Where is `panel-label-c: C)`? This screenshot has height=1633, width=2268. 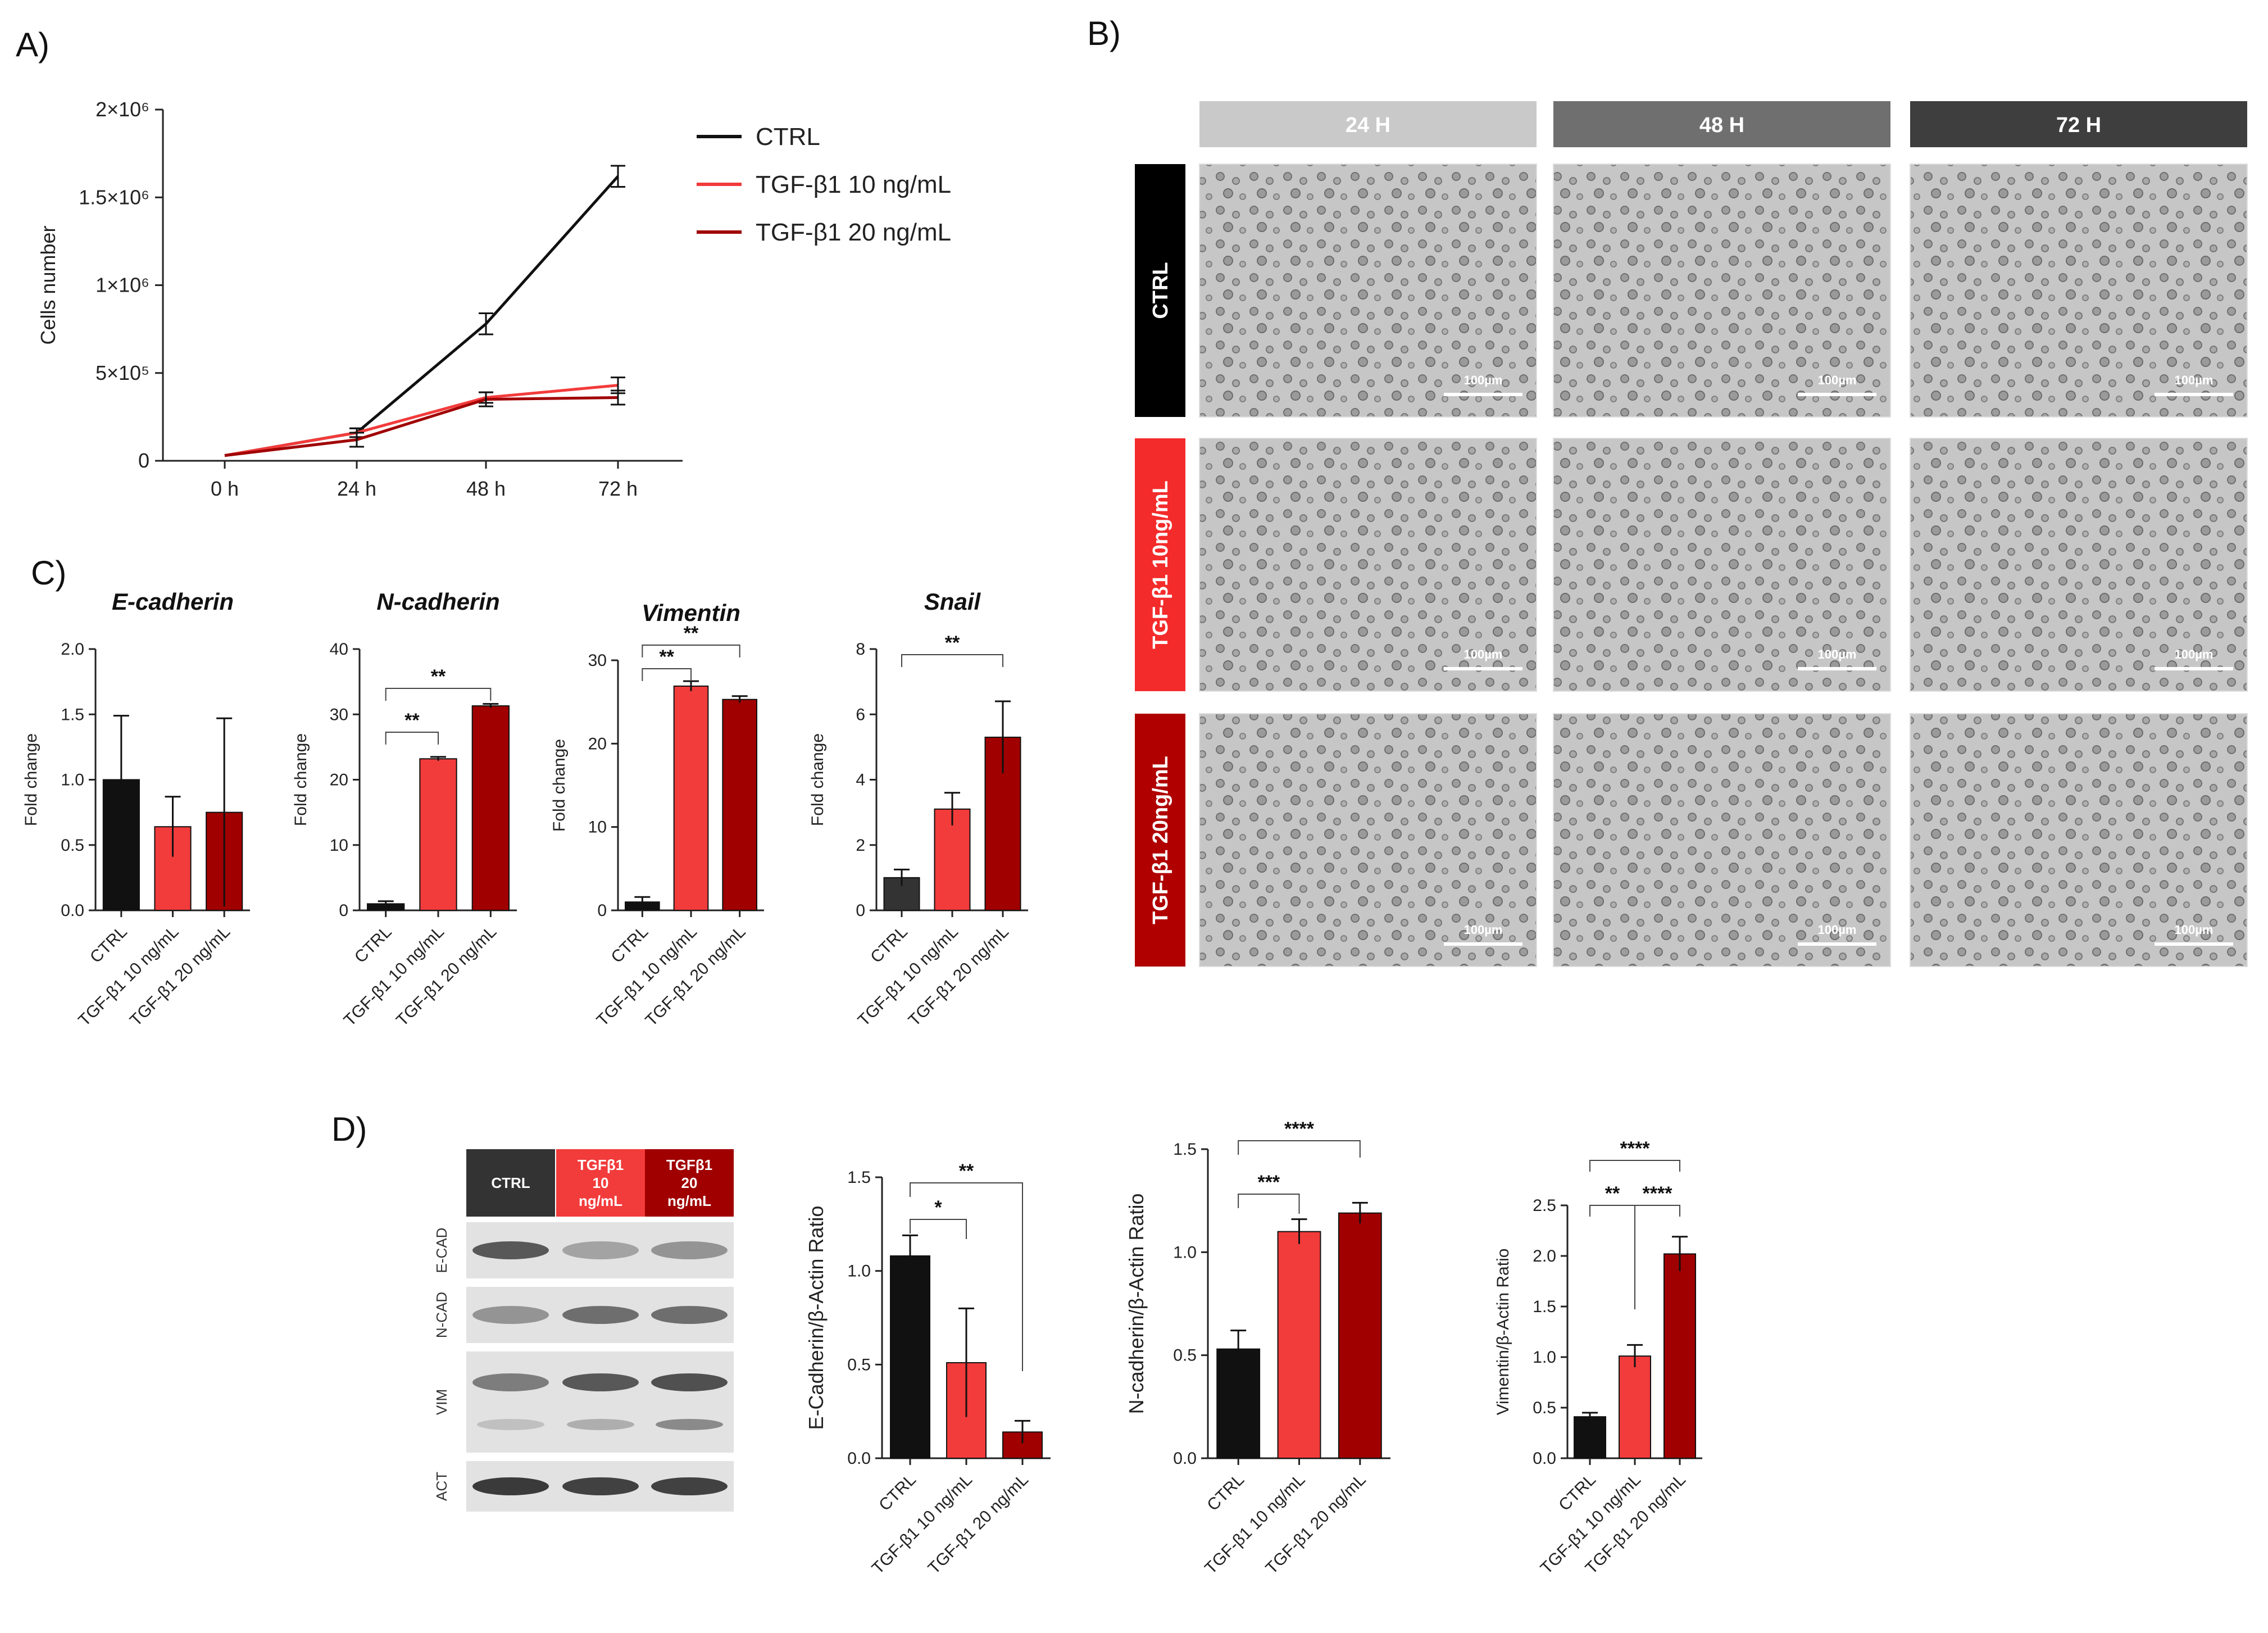
panel-label-c: C) is located at coordinates (48, 573).